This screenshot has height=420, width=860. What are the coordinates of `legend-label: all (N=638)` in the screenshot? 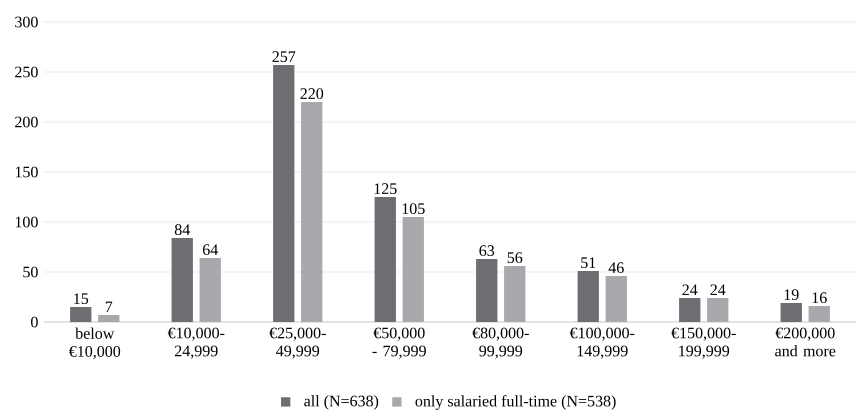 It's located at (341, 402).